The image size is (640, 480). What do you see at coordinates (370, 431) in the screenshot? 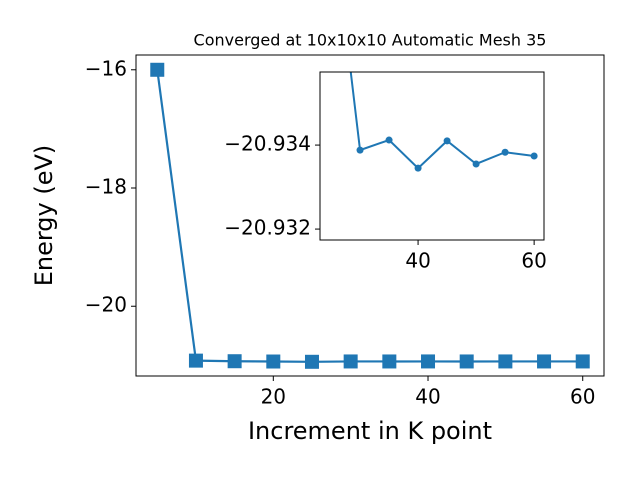
I see `x-axis-label: Increment in K point` at bounding box center [370, 431].